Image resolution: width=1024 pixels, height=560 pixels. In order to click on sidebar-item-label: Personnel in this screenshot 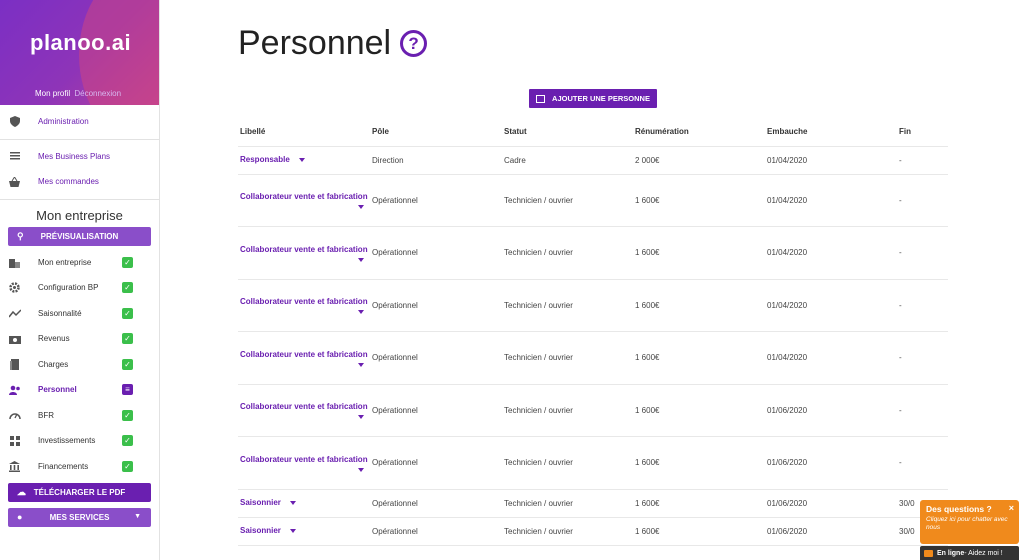, I will do `click(57, 390)`.